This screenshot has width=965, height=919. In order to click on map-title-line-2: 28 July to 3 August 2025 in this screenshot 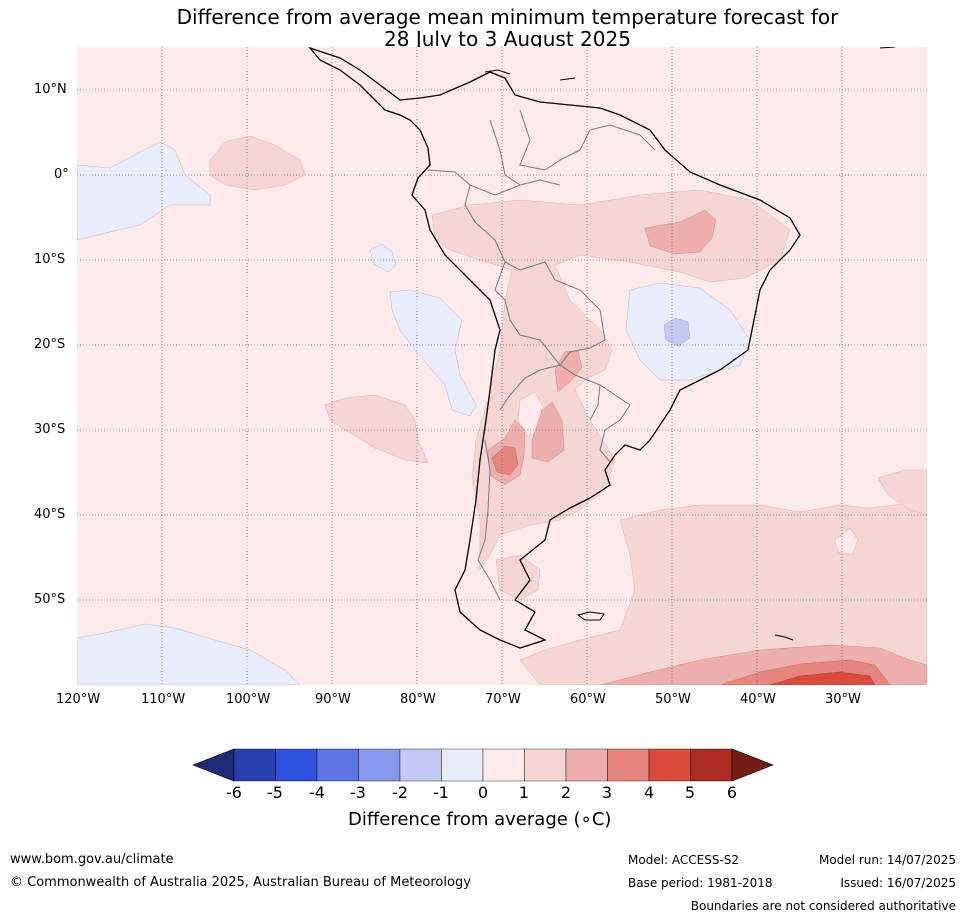, I will do `click(507, 39)`.